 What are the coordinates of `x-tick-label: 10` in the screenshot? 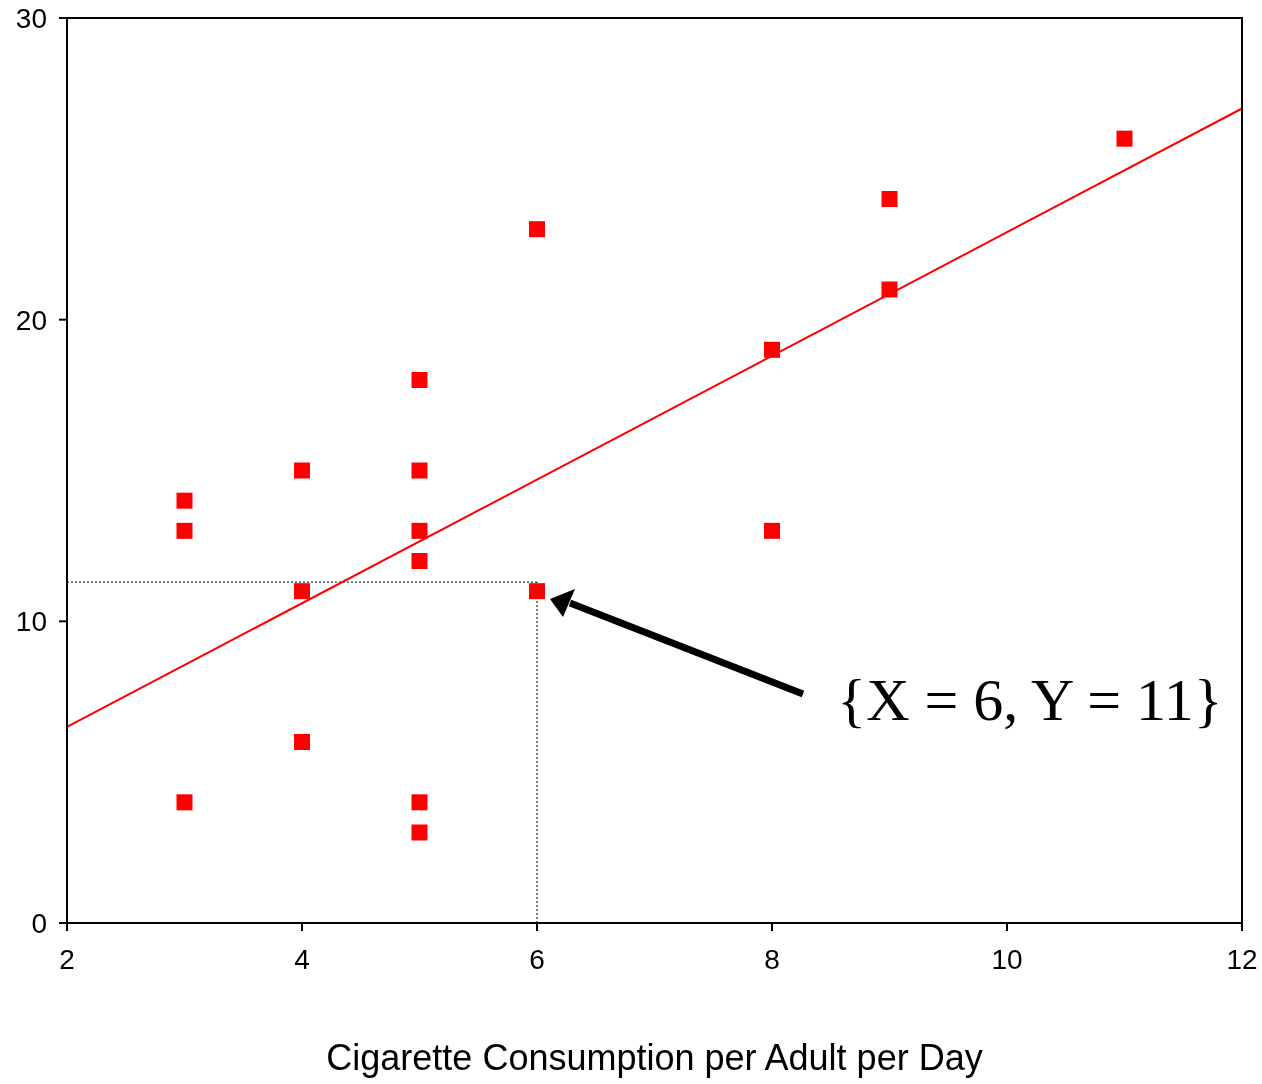 It's located at (1007, 959).